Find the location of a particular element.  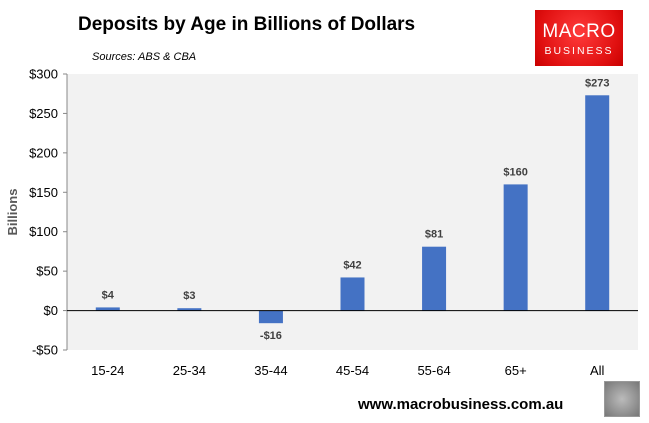

bar-All is located at coordinates (597, 203).